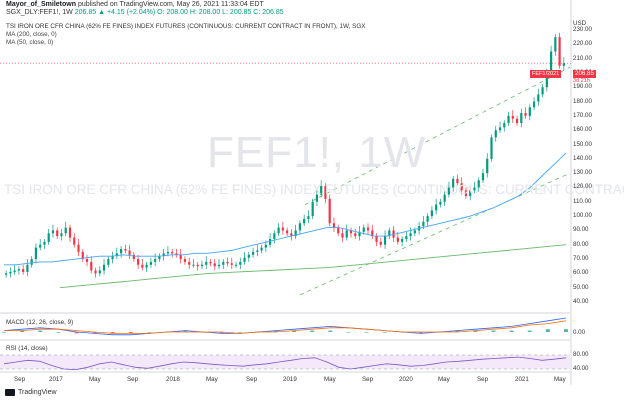  Describe the element at coordinates (581, 259) in the screenshot. I see `price-tick-label: 70.00` at that location.